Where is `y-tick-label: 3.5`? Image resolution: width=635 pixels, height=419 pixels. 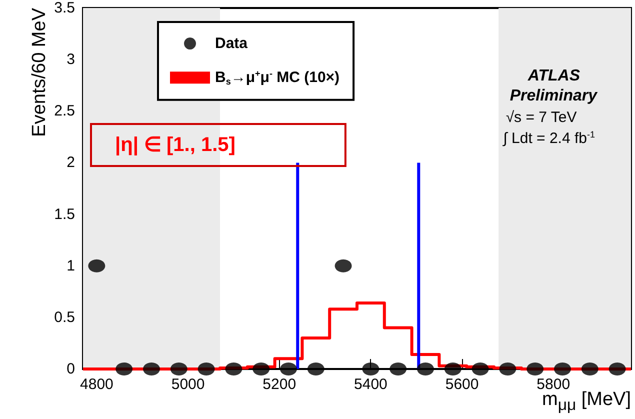 y-tick-label: 3.5 is located at coordinates (64, 8).